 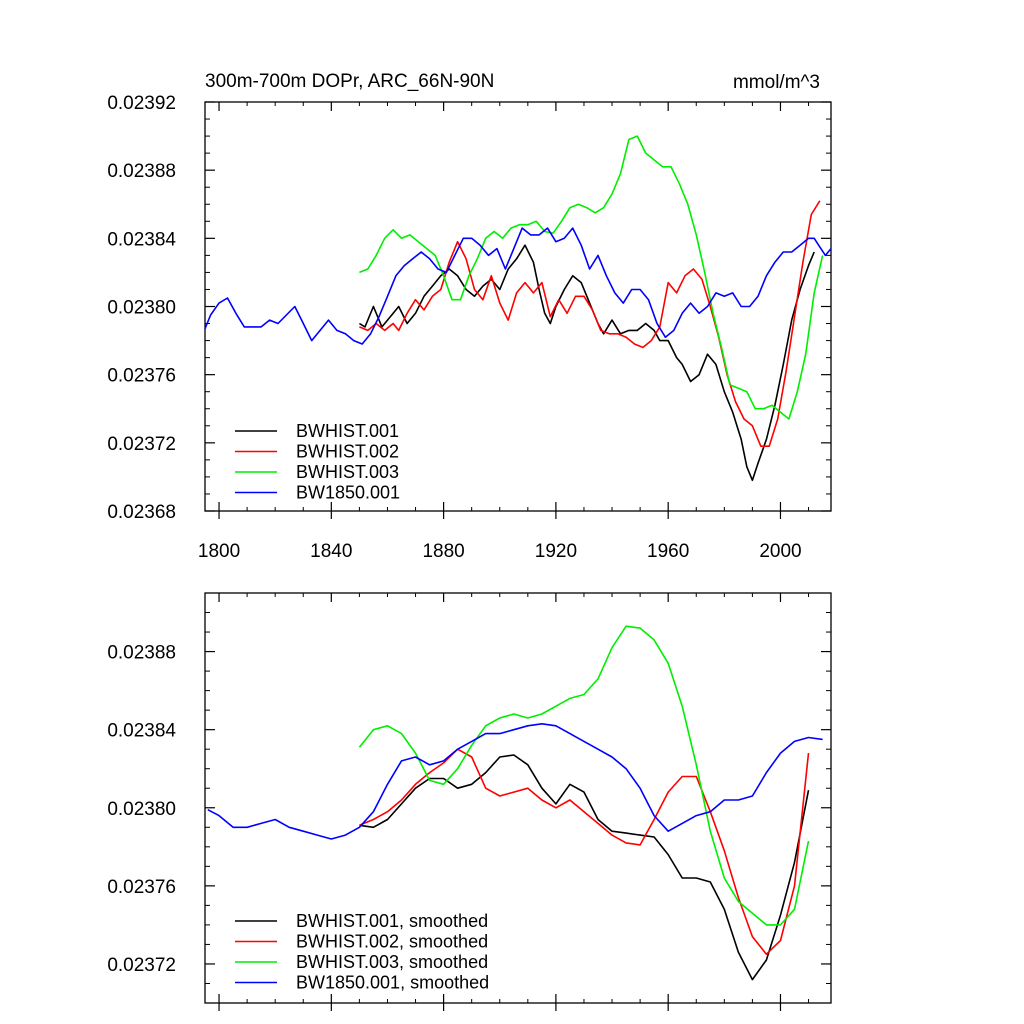 What do you see at coordinates (347, 472) in the screenshot?
I see `legend-label: BWHIST.003` at bounding box center [347, 472].